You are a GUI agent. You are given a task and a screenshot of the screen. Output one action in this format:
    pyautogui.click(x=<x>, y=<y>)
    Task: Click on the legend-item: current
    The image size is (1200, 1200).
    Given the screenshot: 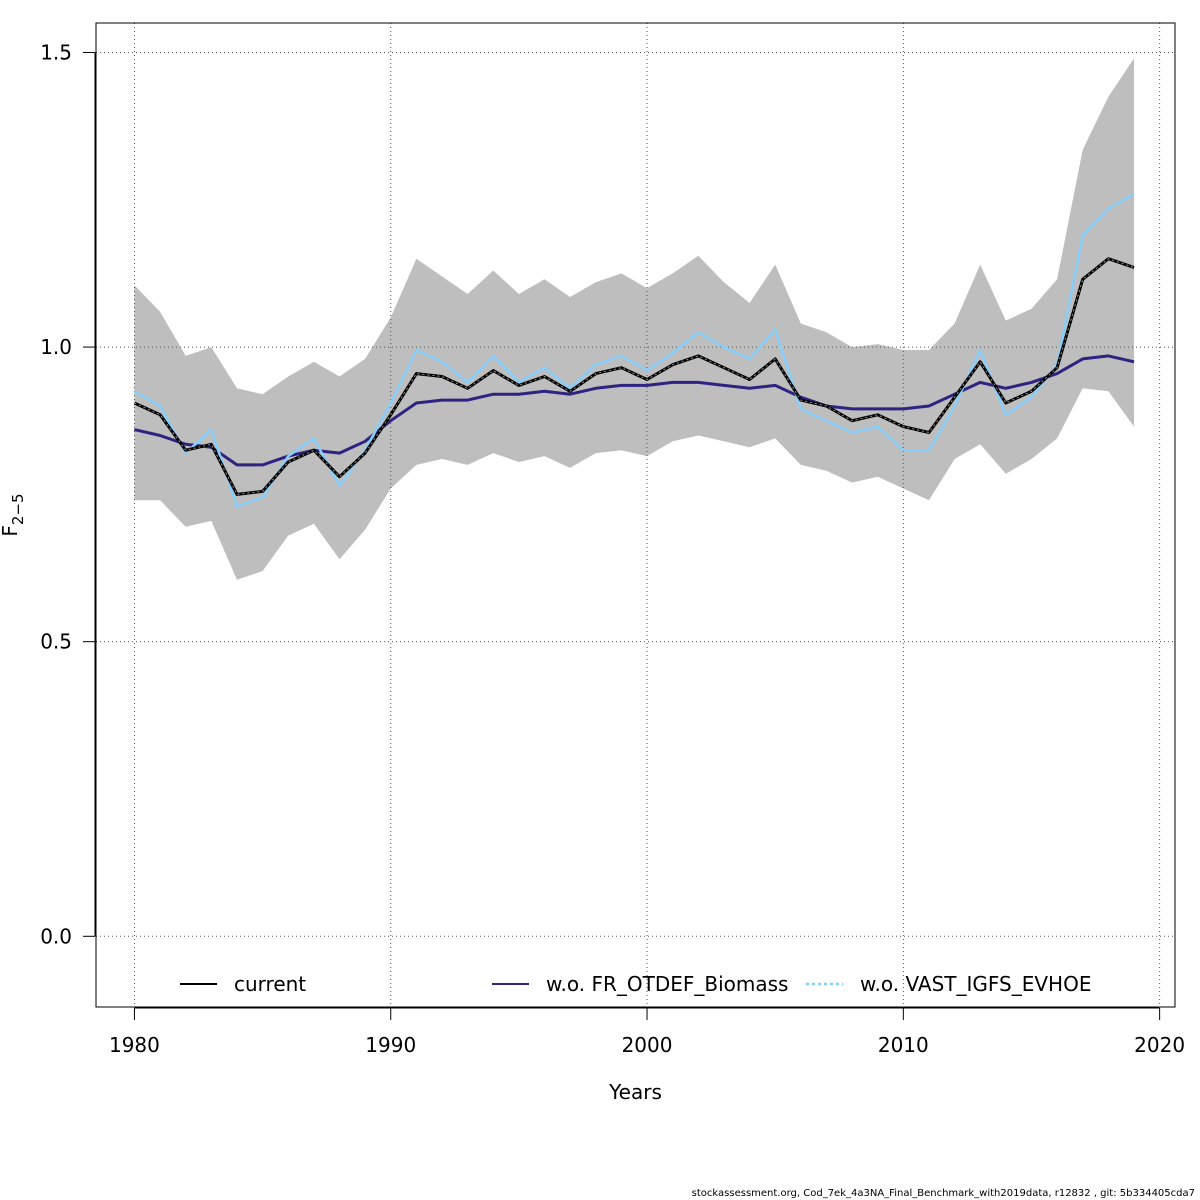 What is the action you would take?
    pyautogui.click(x=243, y=984)
    